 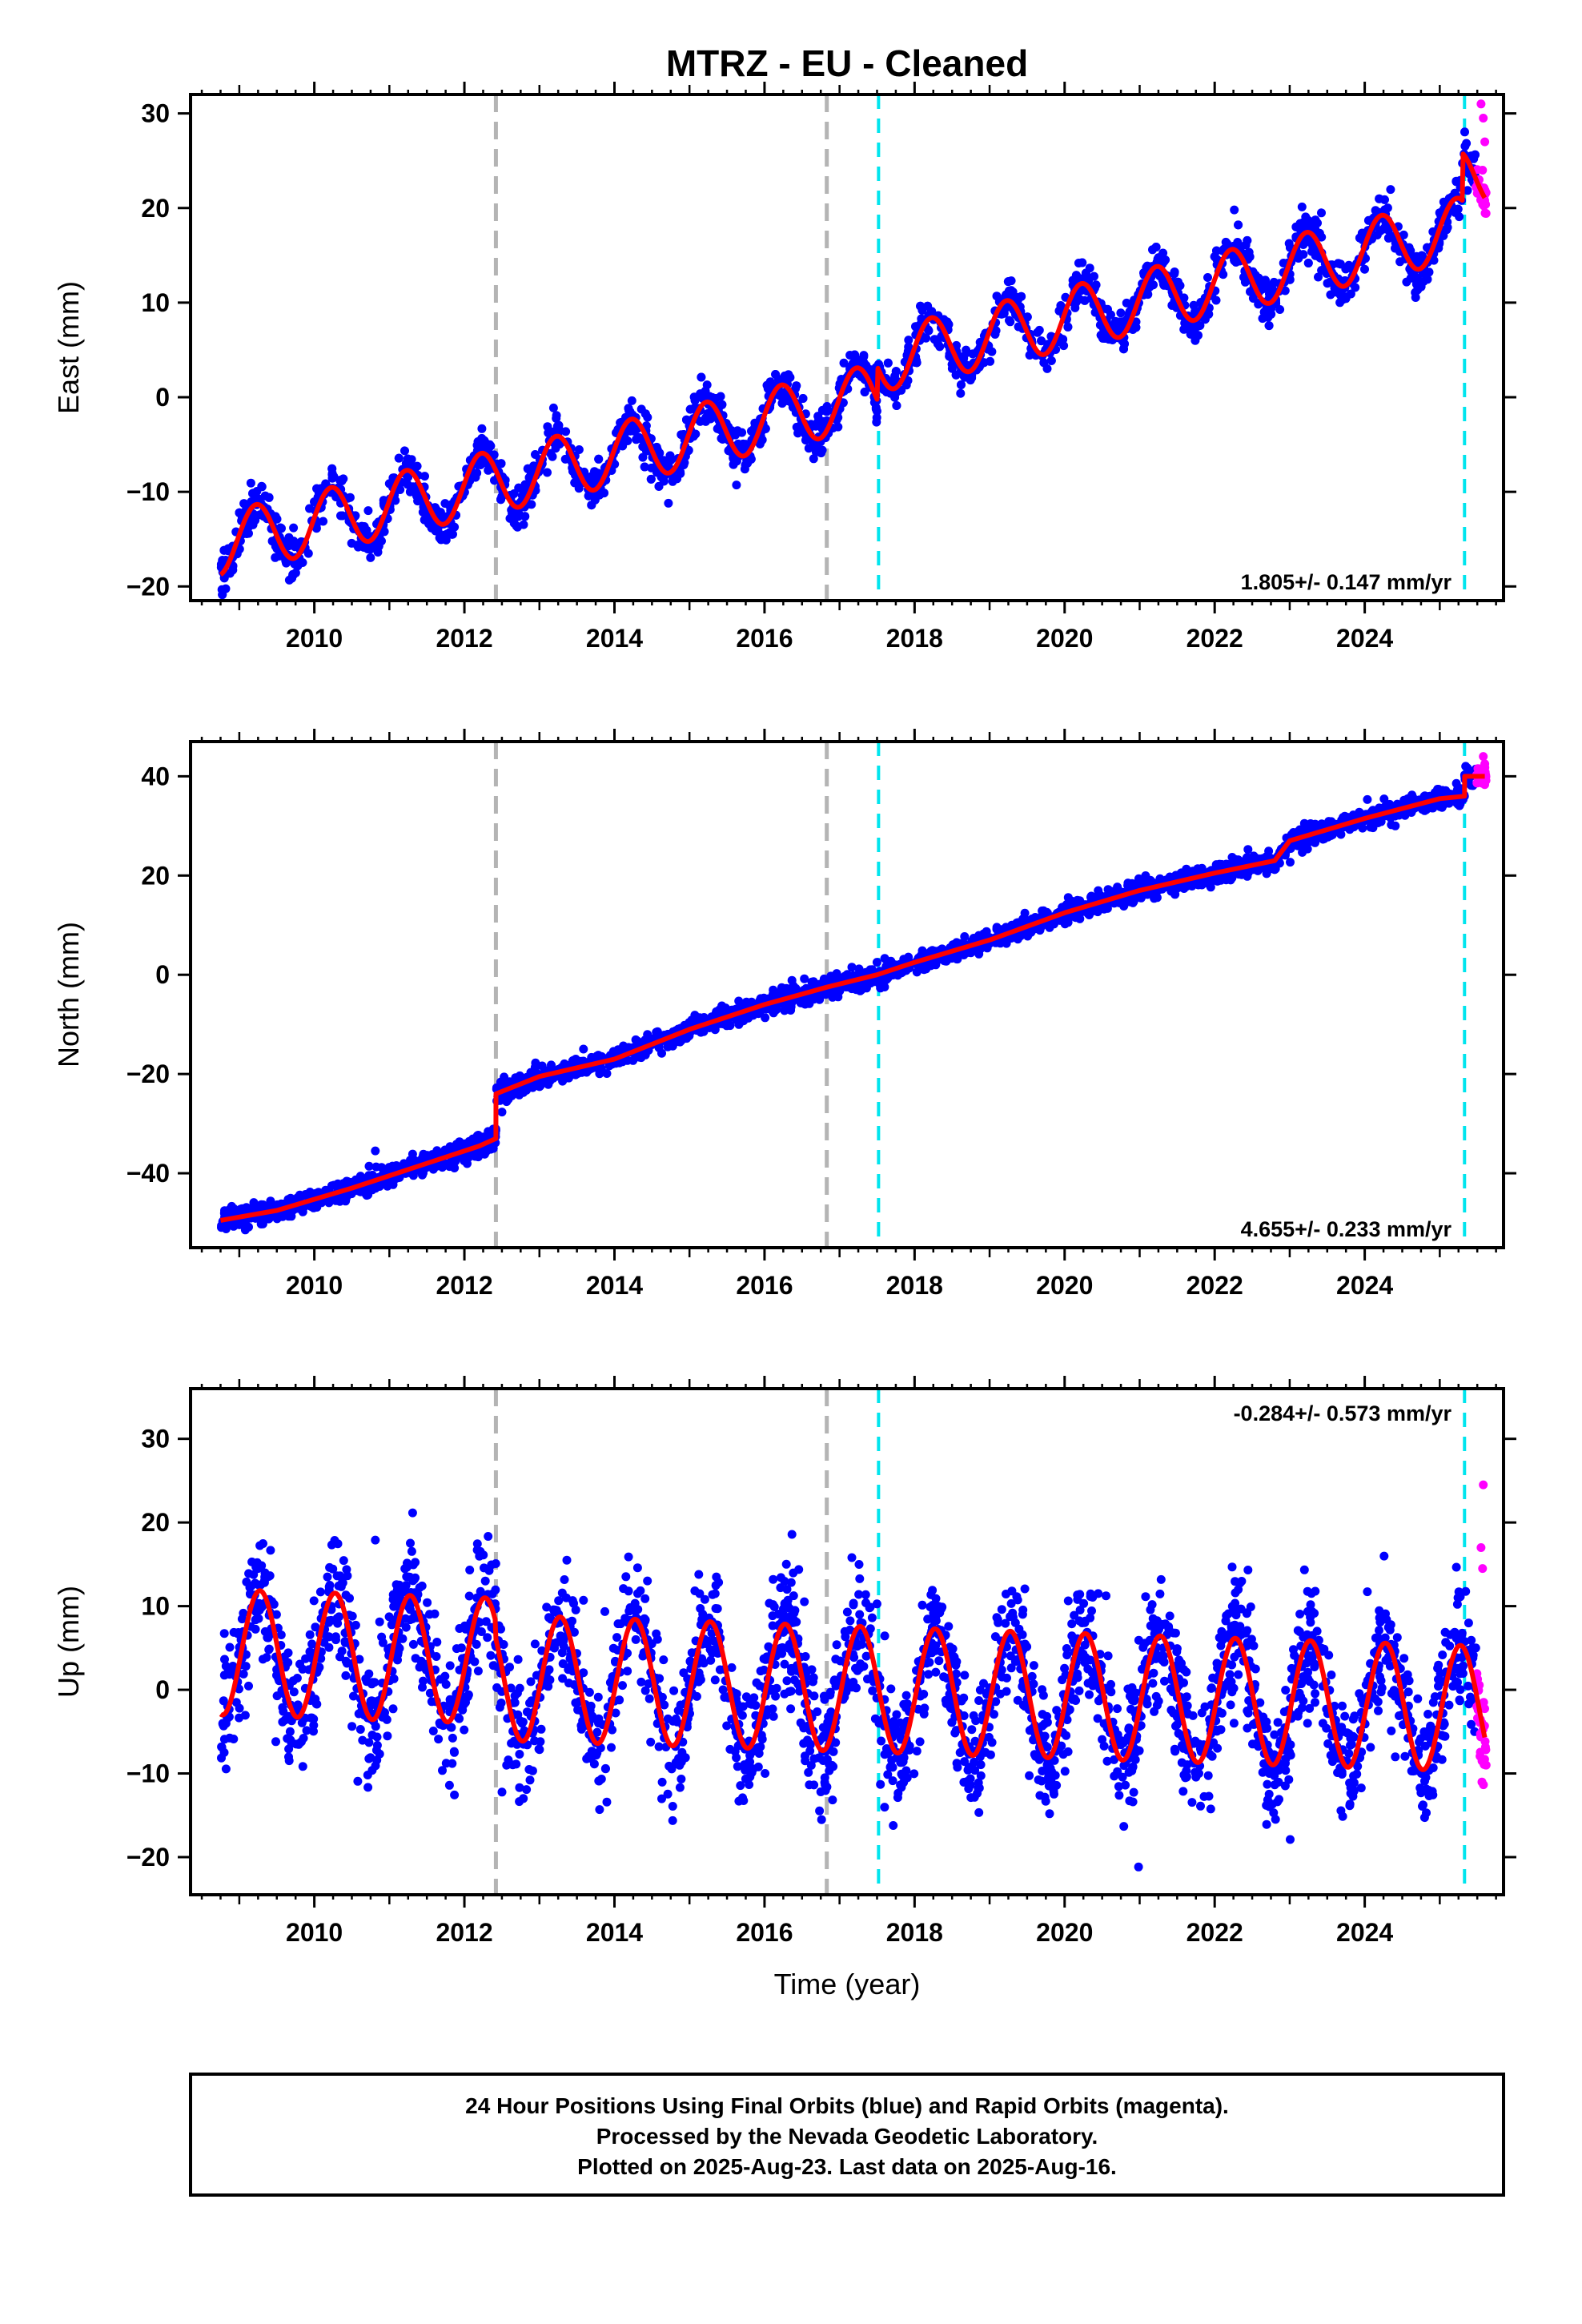 What do you see at coordinates (847, 63) in the screenshot?
I see `chart-title: MTRZ - EU - Cleaned` at bounding box center [847, 63].